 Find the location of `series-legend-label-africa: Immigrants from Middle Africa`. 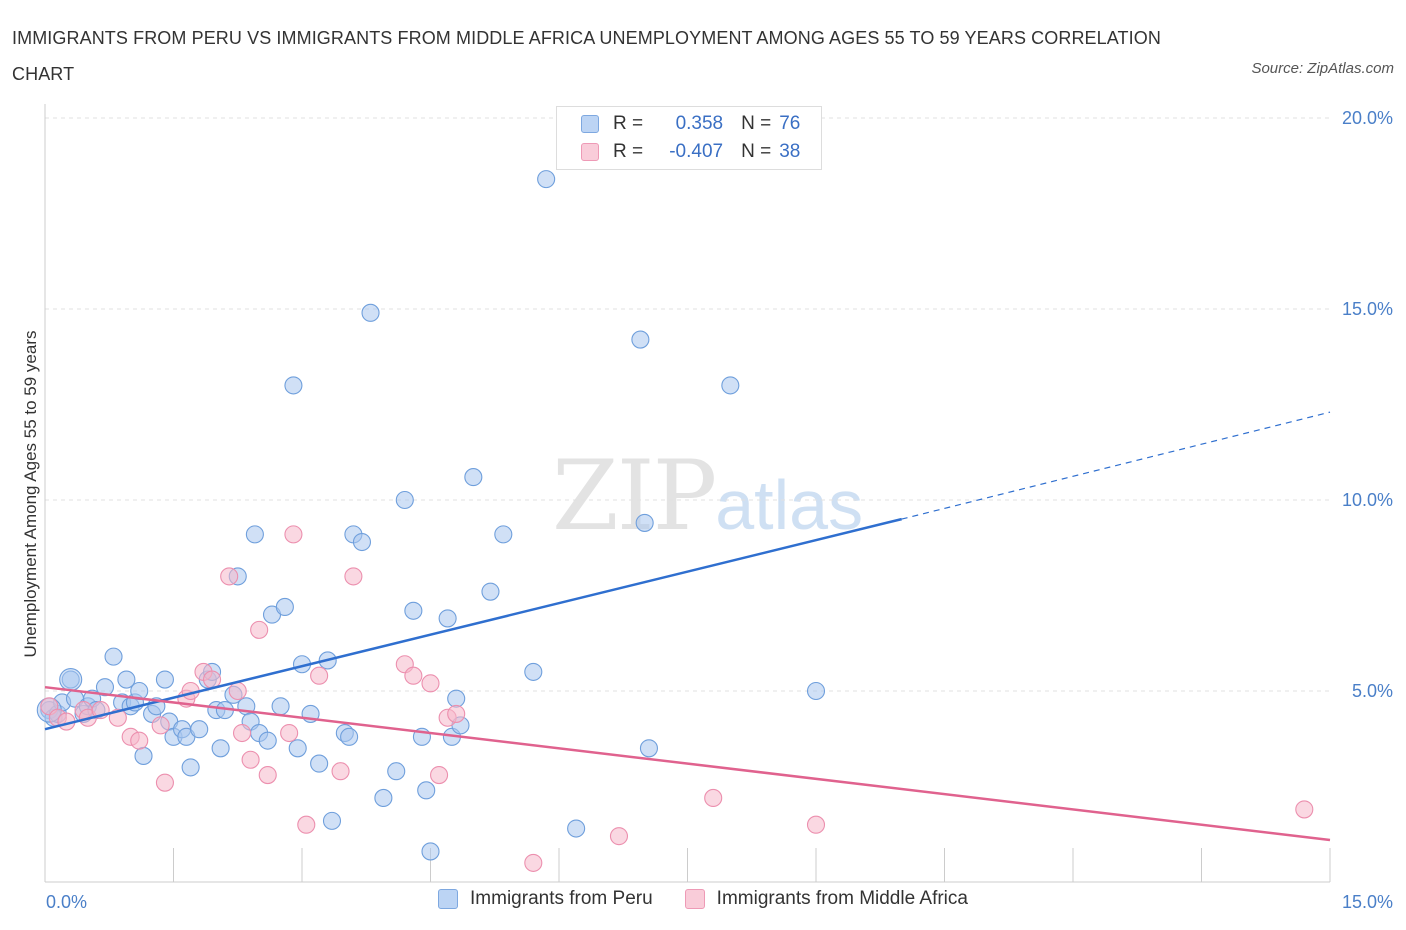

series-legend-label-africa: Immigrants from Middle Africa is located at coordinates (842, 898).